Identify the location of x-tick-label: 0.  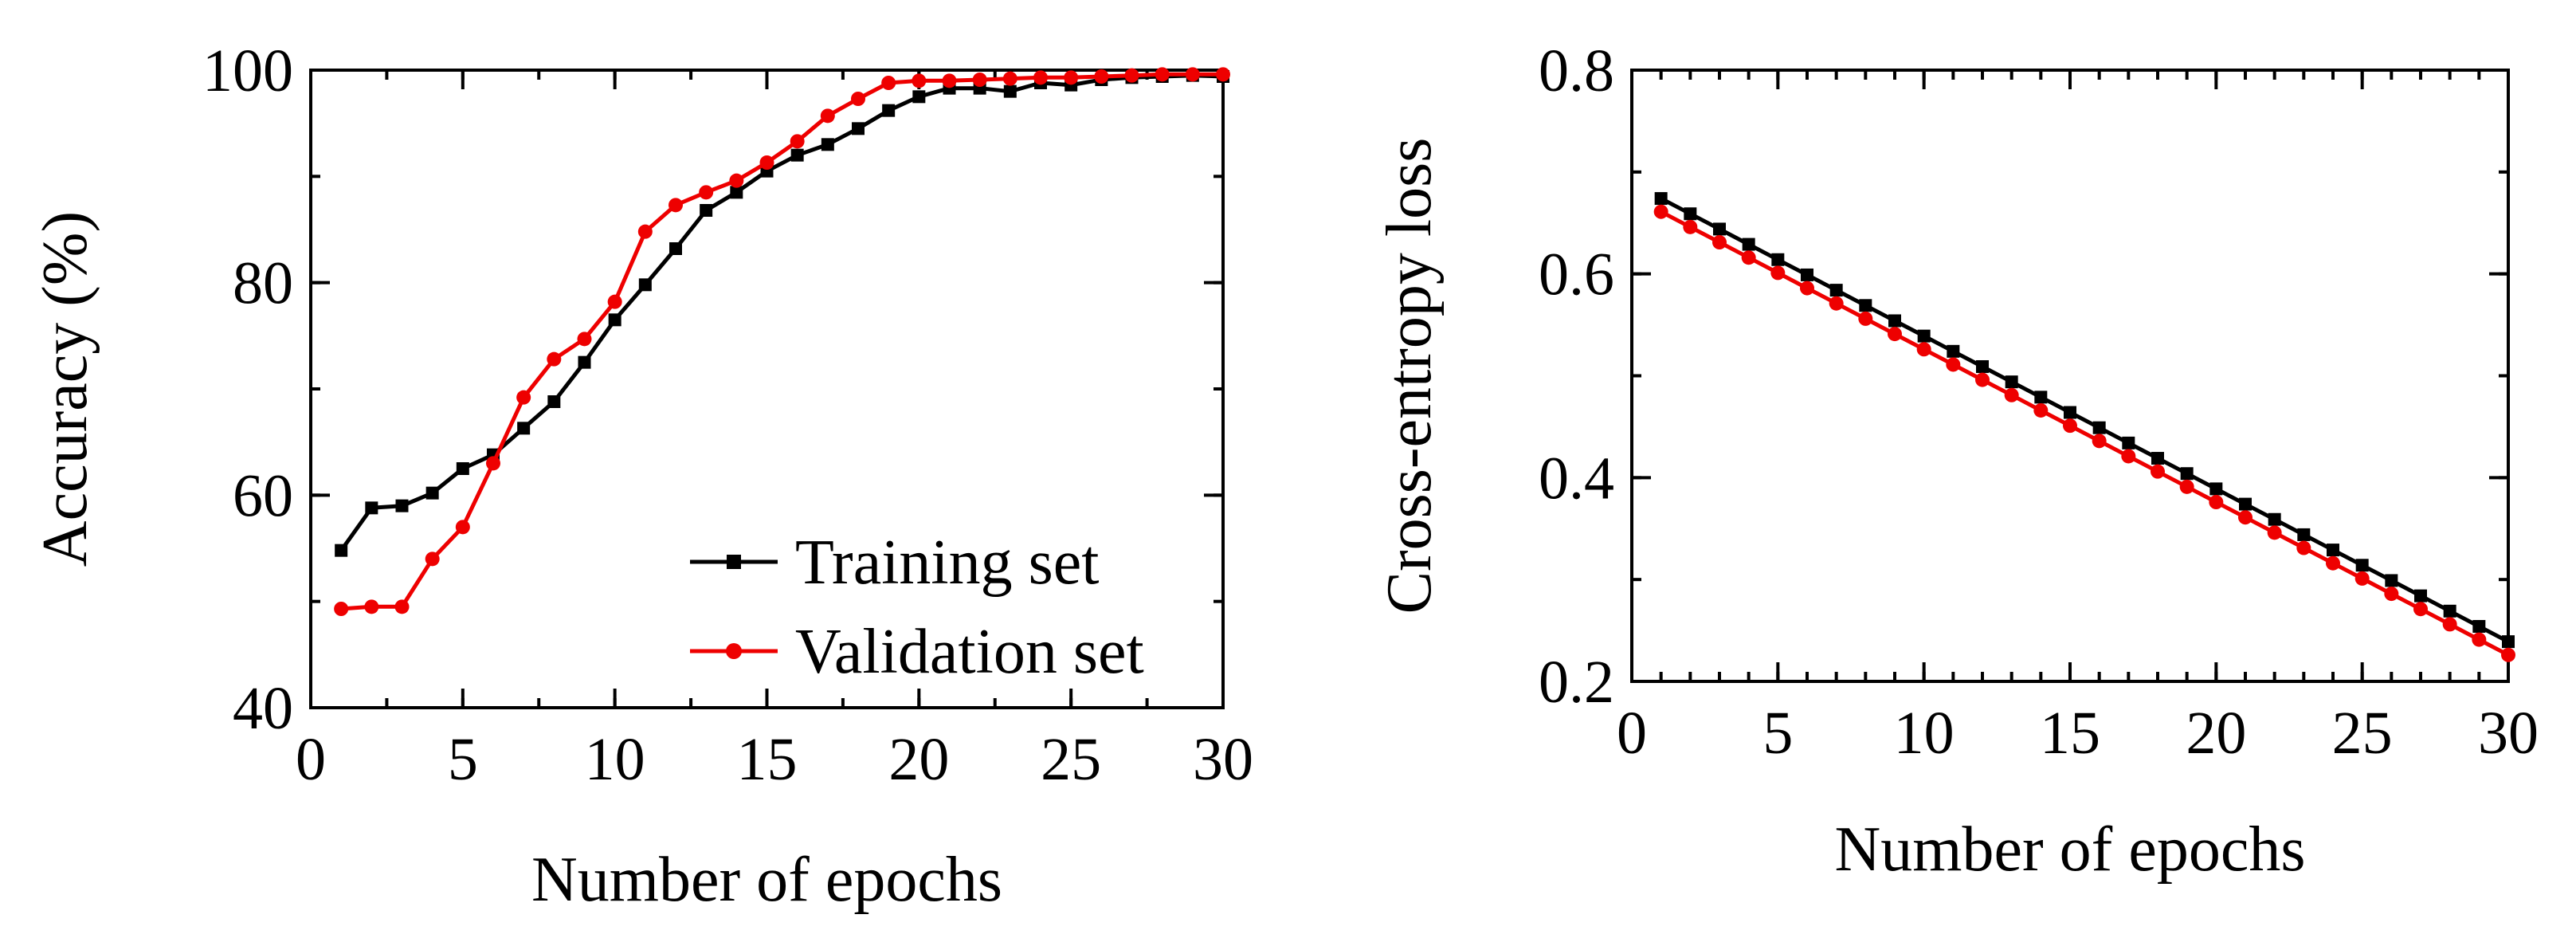
(311, 759).